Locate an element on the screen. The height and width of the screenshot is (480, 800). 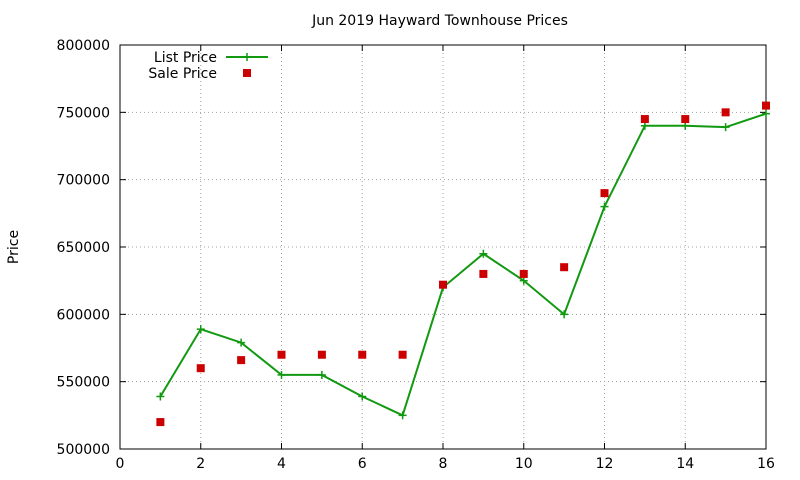
y-tick-label: 700000 is located at coordinates (83, 181).